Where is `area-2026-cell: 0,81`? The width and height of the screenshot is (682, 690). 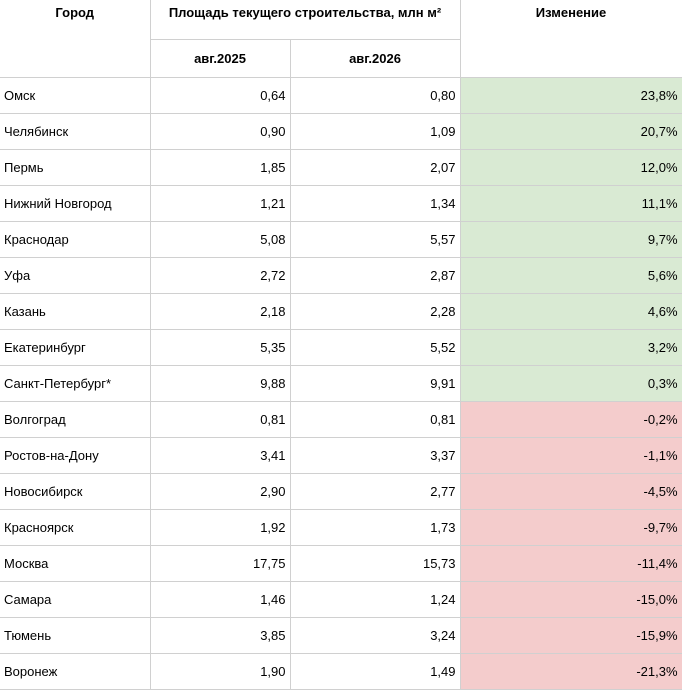 area-2026-cell: 0,81 is located at coordinates (375, 419).